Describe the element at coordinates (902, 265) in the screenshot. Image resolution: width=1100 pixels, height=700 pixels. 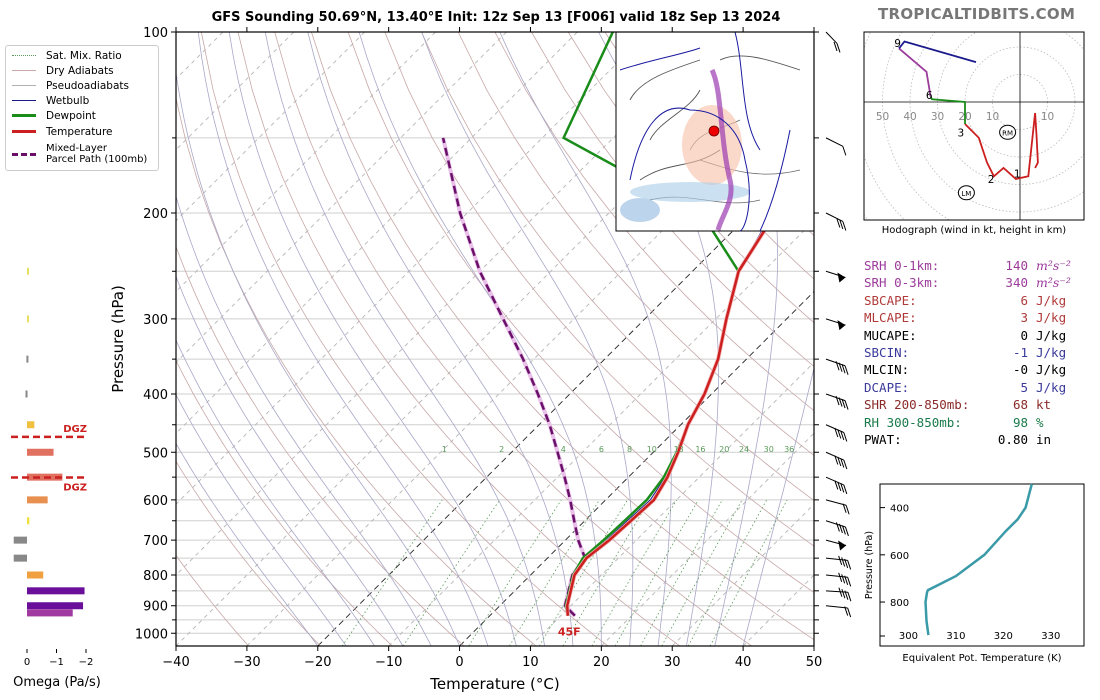
I see `stat-label: SRH 0-1km:` at that location.